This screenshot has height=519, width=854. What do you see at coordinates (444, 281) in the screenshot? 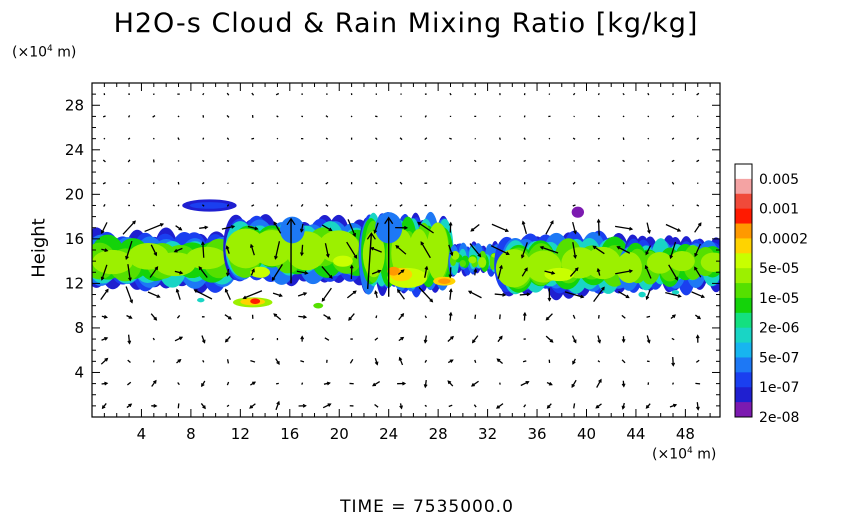
I see `cloud-feature` at bounding box center [444, 281].